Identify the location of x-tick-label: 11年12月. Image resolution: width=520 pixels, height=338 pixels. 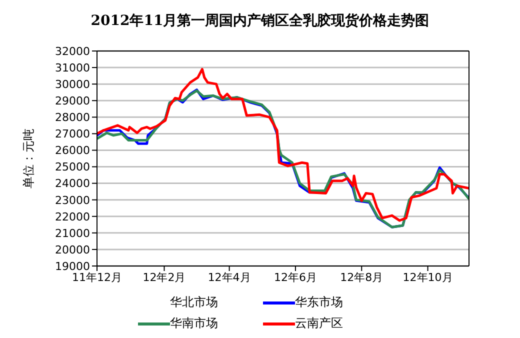
(97, 277).